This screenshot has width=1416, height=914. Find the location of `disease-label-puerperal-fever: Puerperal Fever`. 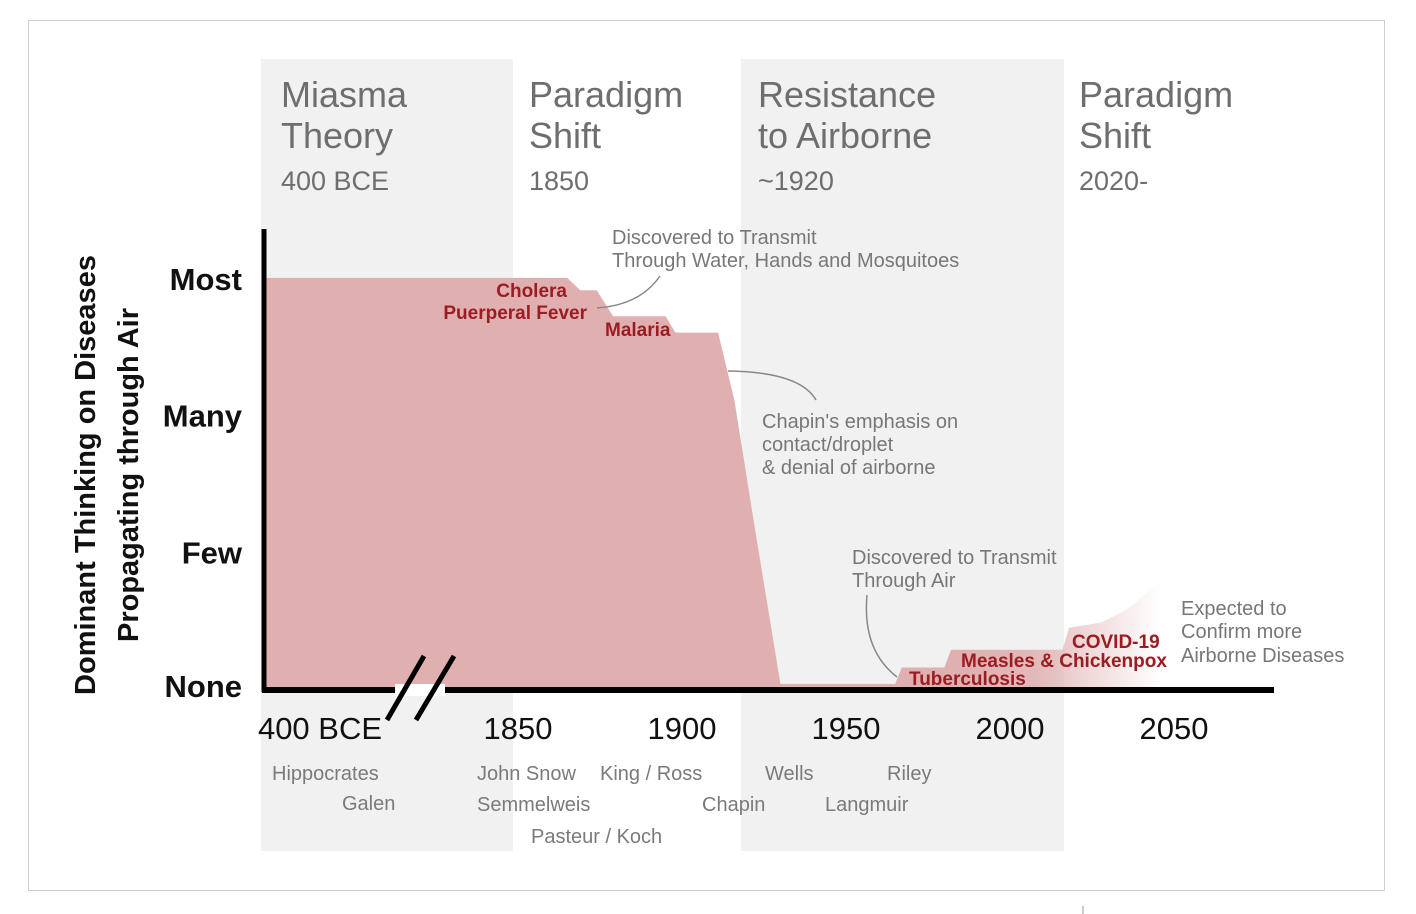

disease-label-puerperal-fever: Puerperal Fever is located at coordinates (515, 313).